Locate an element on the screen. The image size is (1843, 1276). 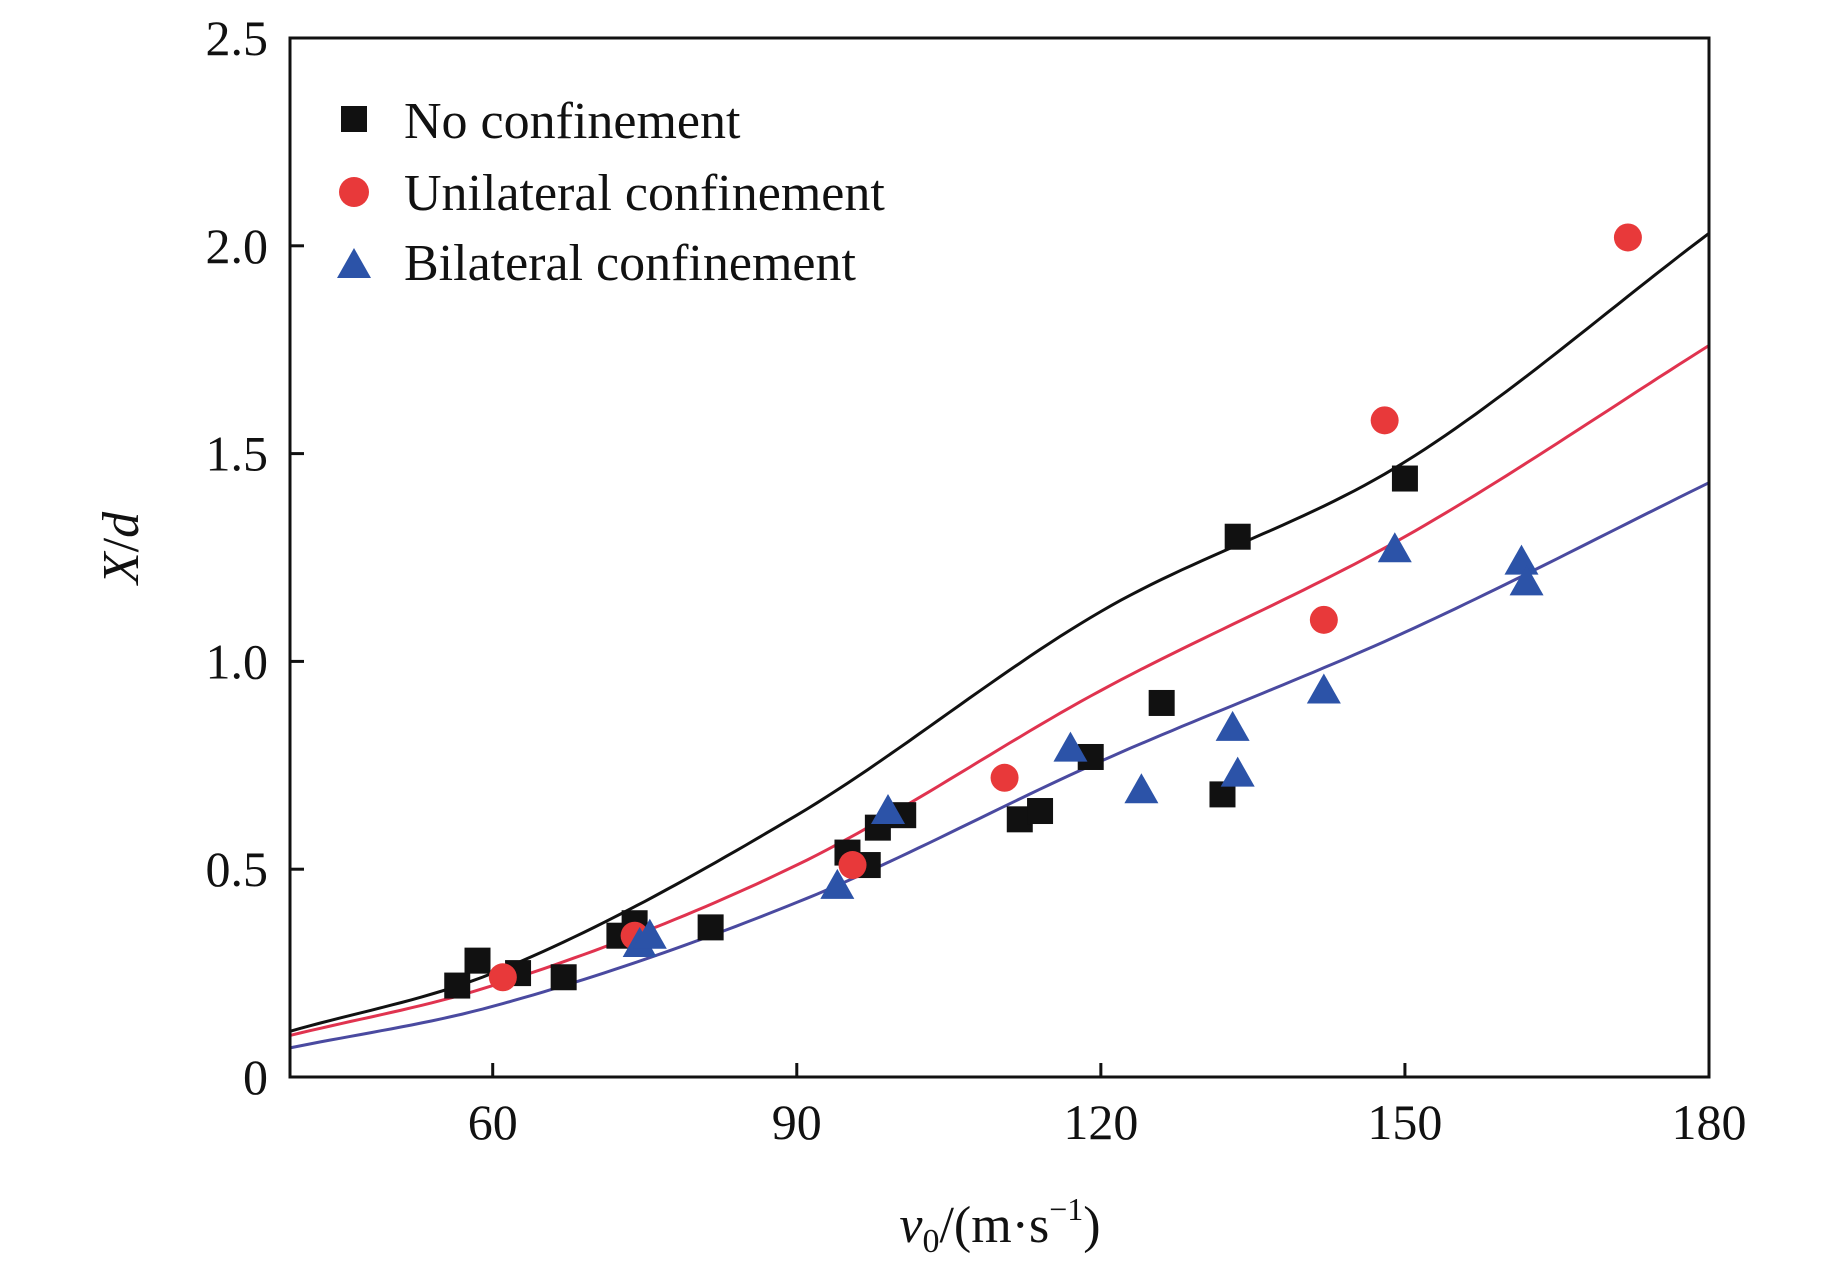
y-tick-label: 2.5 is located at coordinates (237, 38).